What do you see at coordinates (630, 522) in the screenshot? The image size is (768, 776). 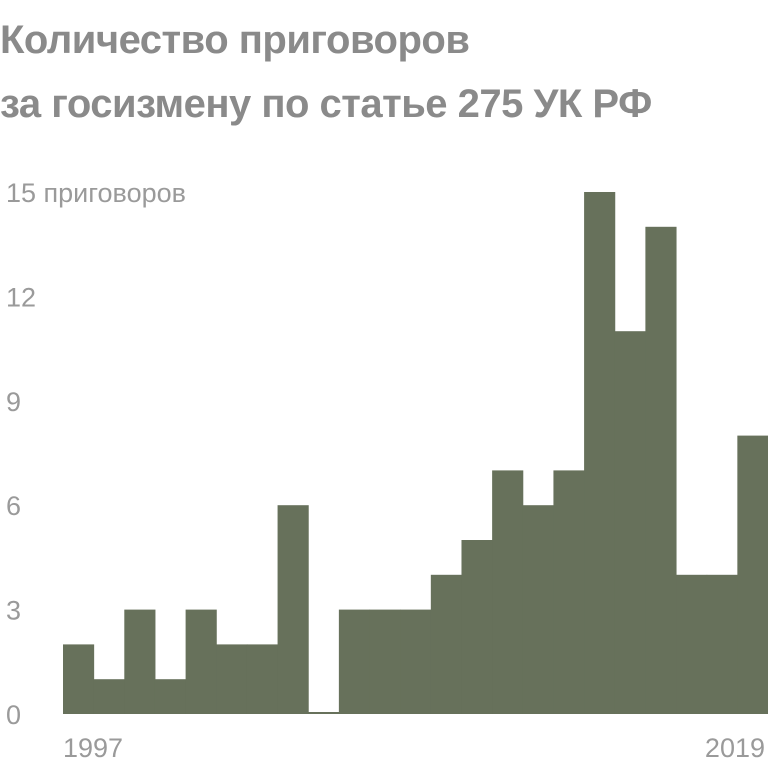 I see `bar-2015` at bounding box center [630, 522].